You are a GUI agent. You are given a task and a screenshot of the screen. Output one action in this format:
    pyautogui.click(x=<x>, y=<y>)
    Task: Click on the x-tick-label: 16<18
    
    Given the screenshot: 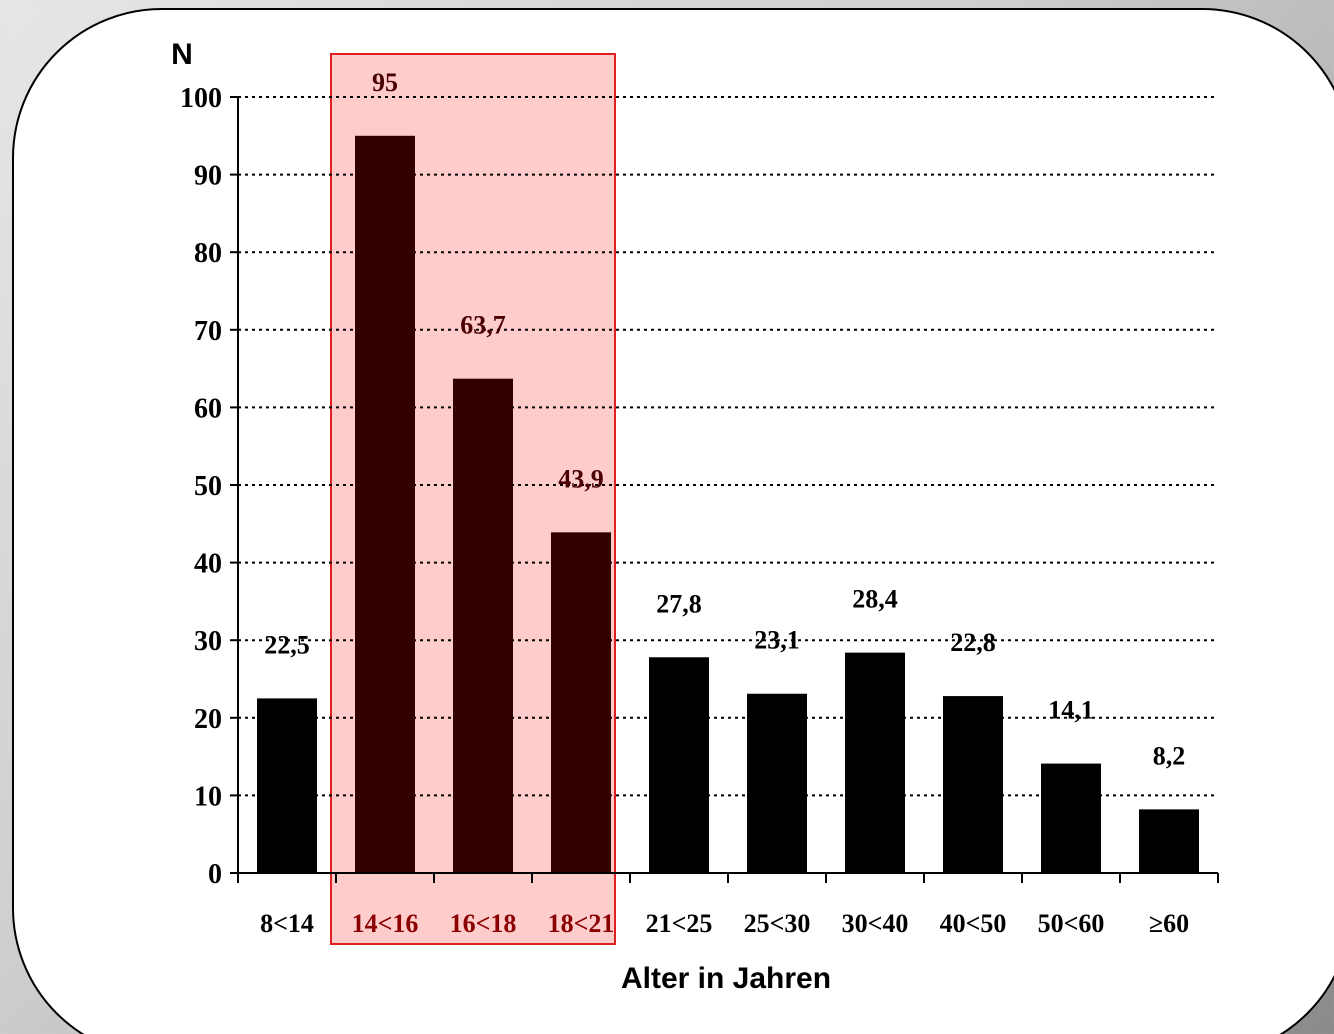 What is the action you would take?
    pyautogui.click(x=483, y=923)
    